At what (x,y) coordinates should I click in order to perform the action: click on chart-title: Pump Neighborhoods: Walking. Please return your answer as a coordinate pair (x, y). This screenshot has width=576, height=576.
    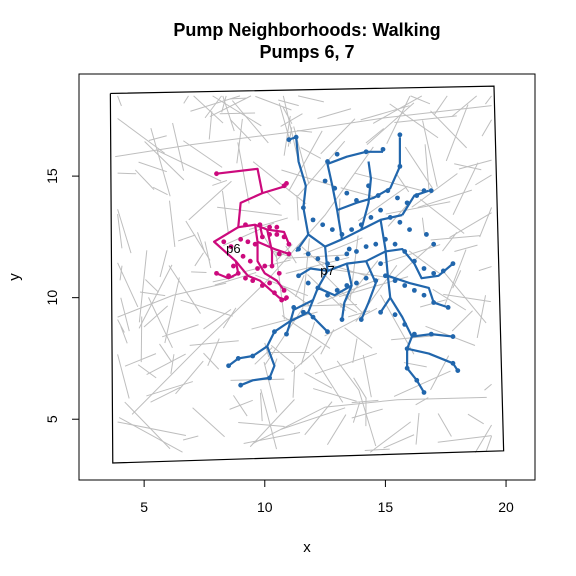
    Looking at the image, I should click on (306, 30).